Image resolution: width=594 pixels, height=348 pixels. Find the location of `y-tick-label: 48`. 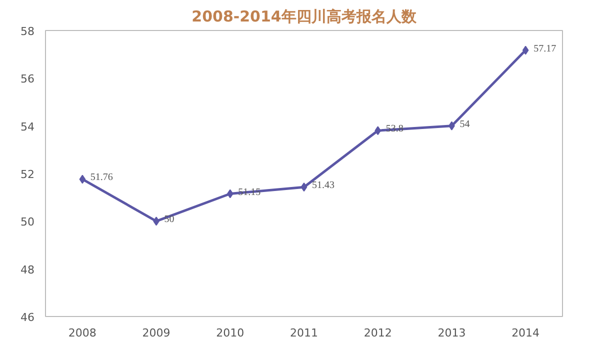

y-tick-label: 48 is located at coordinates (27, 269).